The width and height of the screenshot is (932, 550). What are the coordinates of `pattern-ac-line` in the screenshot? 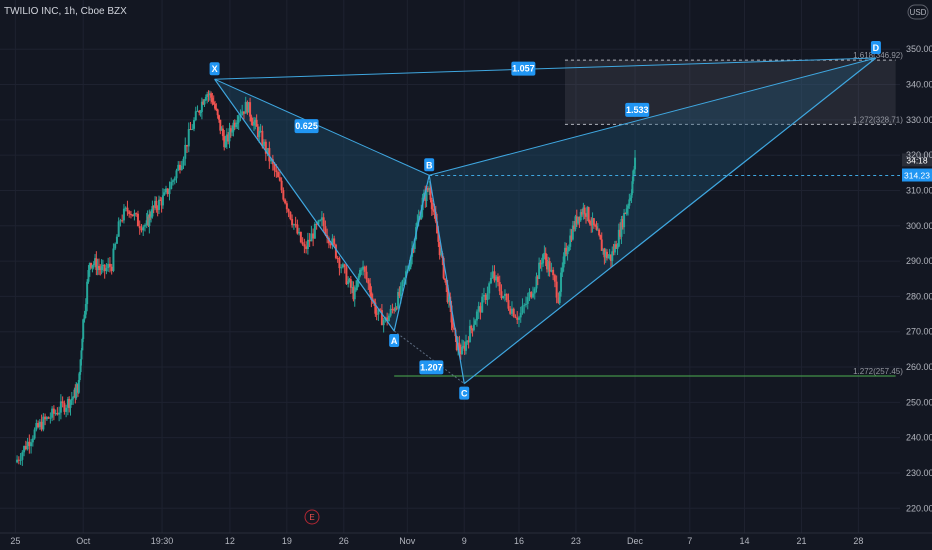 It's located at (429, 357).